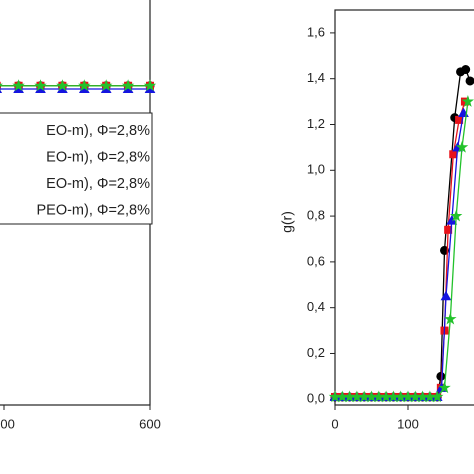  Describe the element at coordinates (316, 123) in the screenshot. I see `y-tick-label: 1,2` at that location.